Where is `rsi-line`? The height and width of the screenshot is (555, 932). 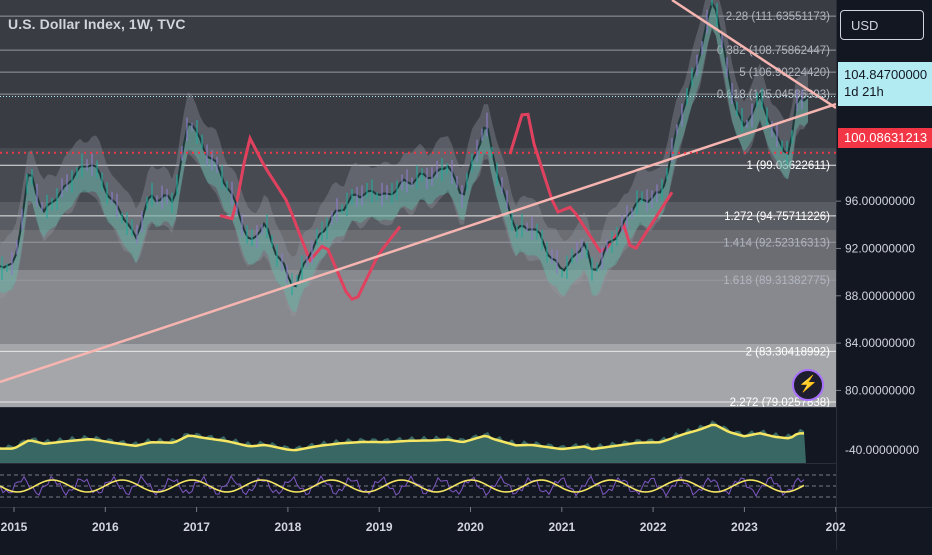
rsi-line is located at coordinates (402, 486).